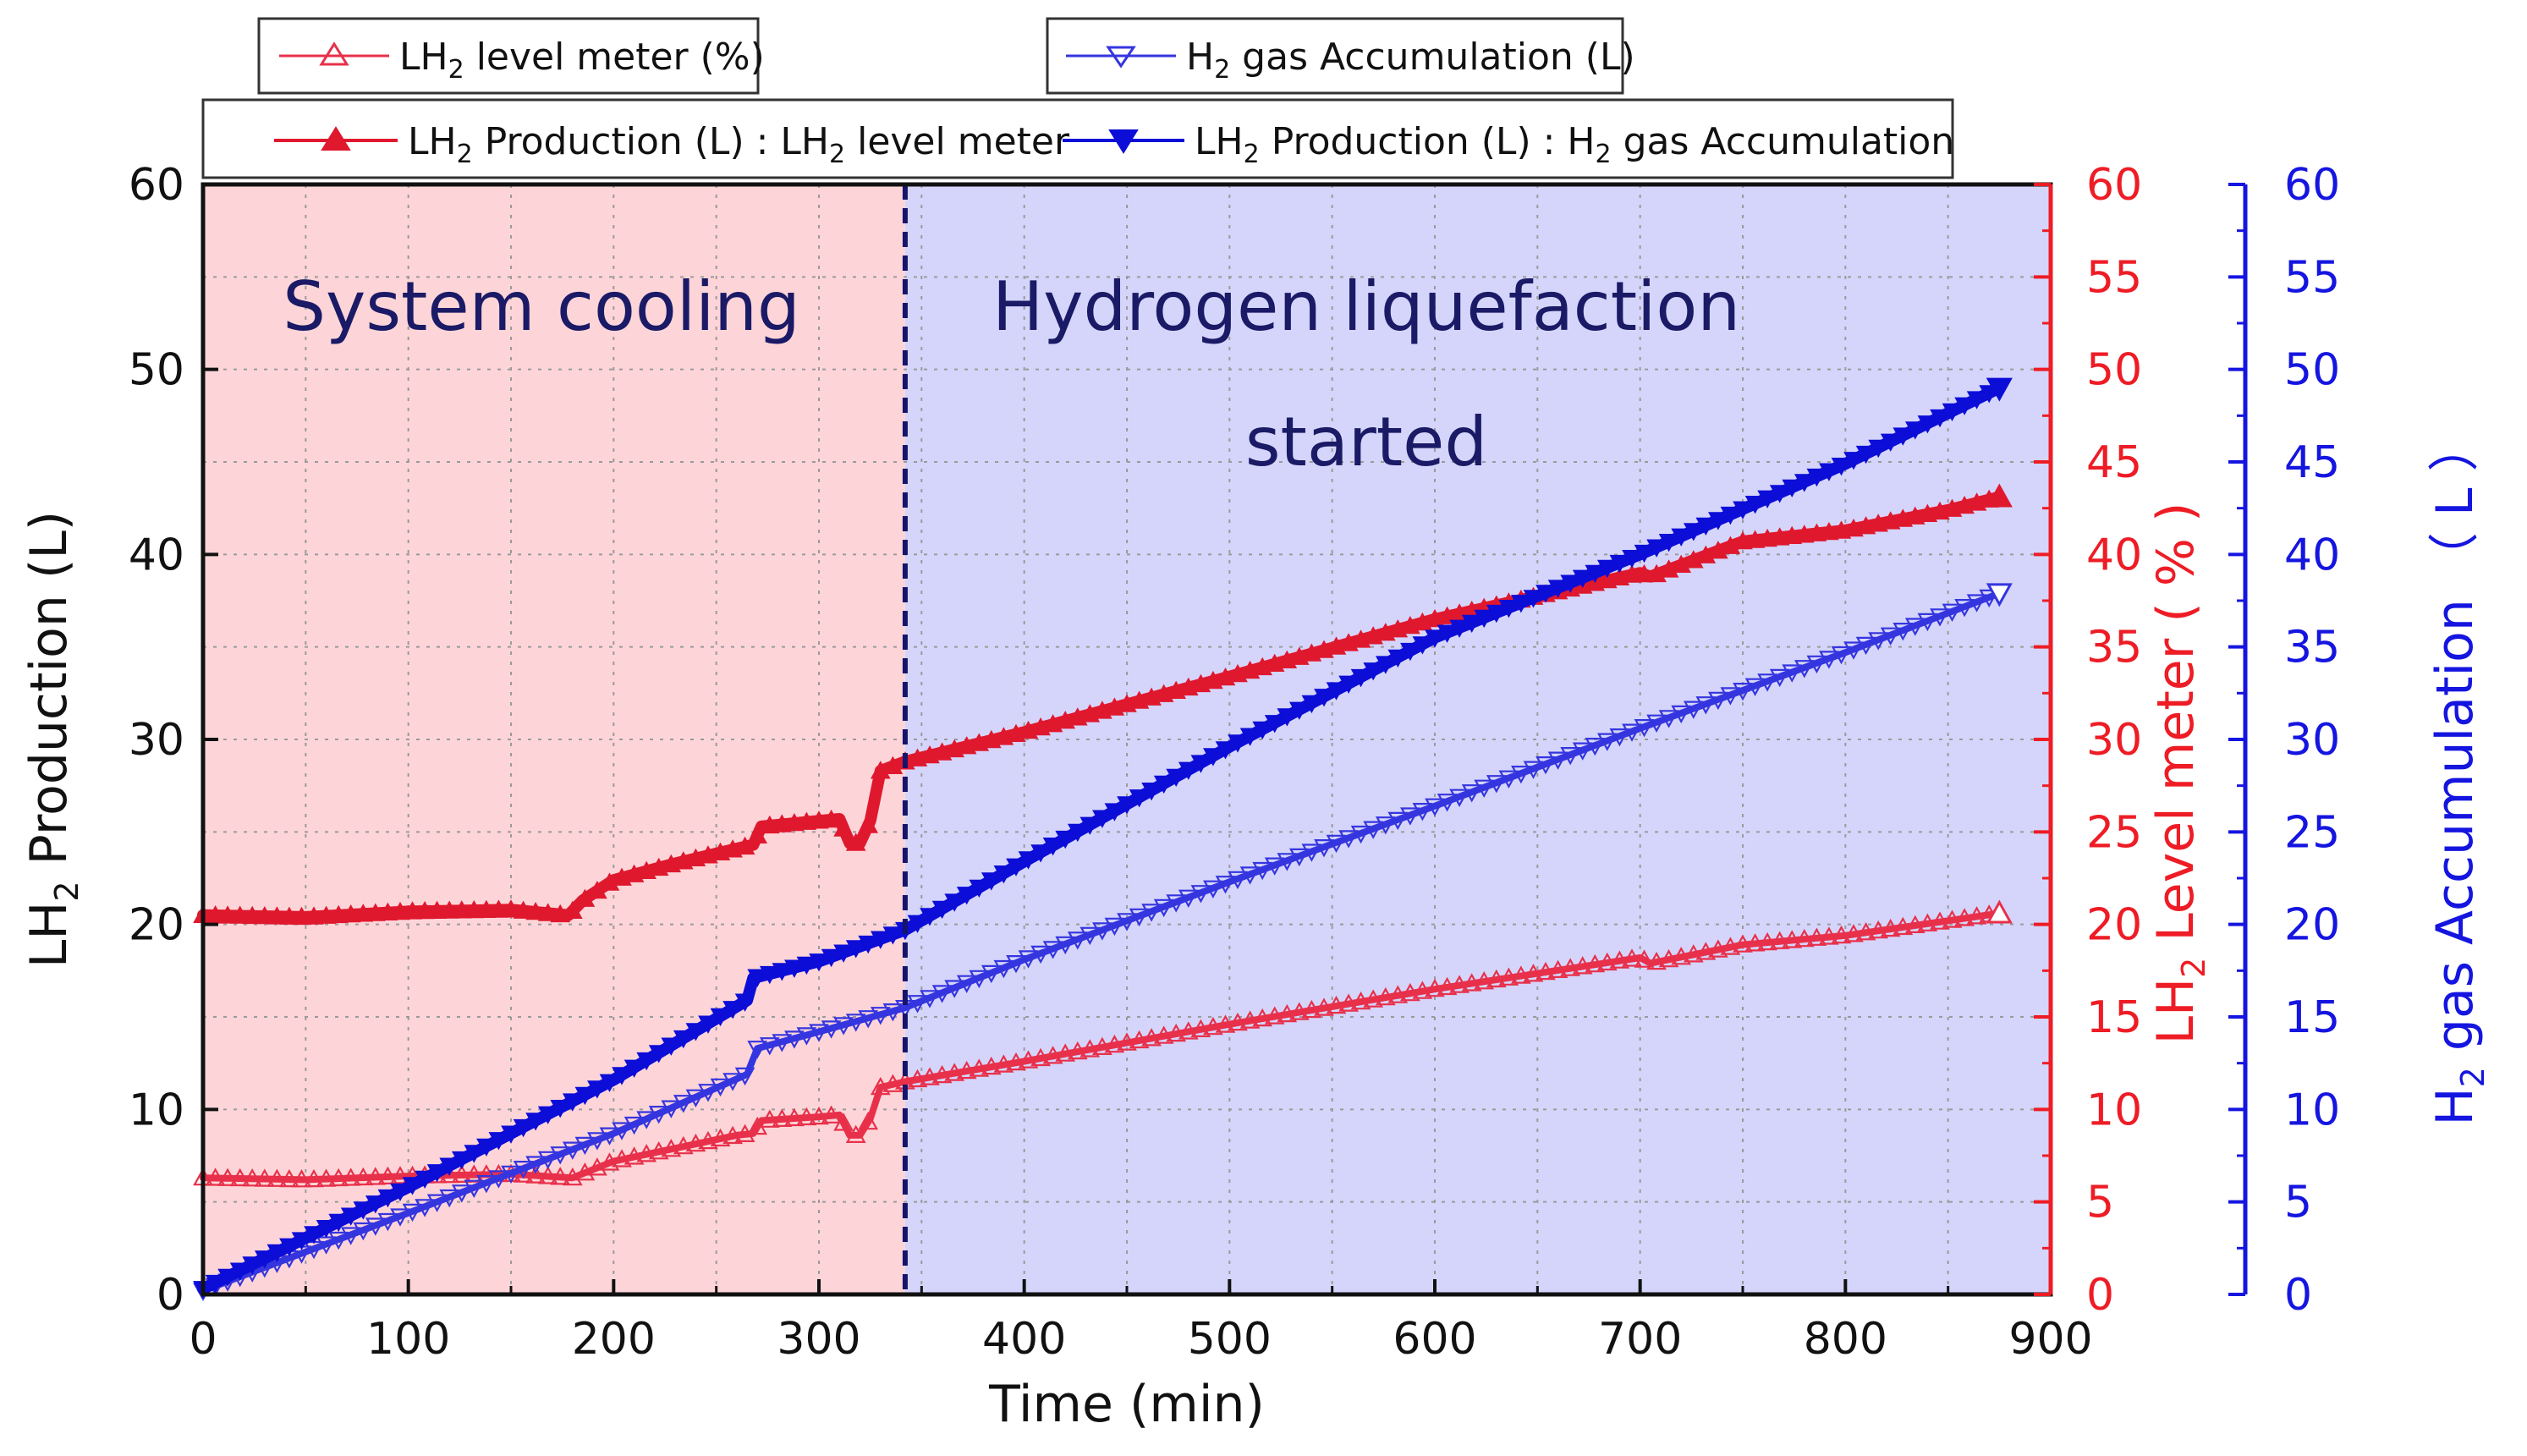 This screenshot has height=1456, width=2527. Describe the element at coordinates (2312, 278) in the screenshot. I see `y-right-accum-tick-label: 55` at that location.